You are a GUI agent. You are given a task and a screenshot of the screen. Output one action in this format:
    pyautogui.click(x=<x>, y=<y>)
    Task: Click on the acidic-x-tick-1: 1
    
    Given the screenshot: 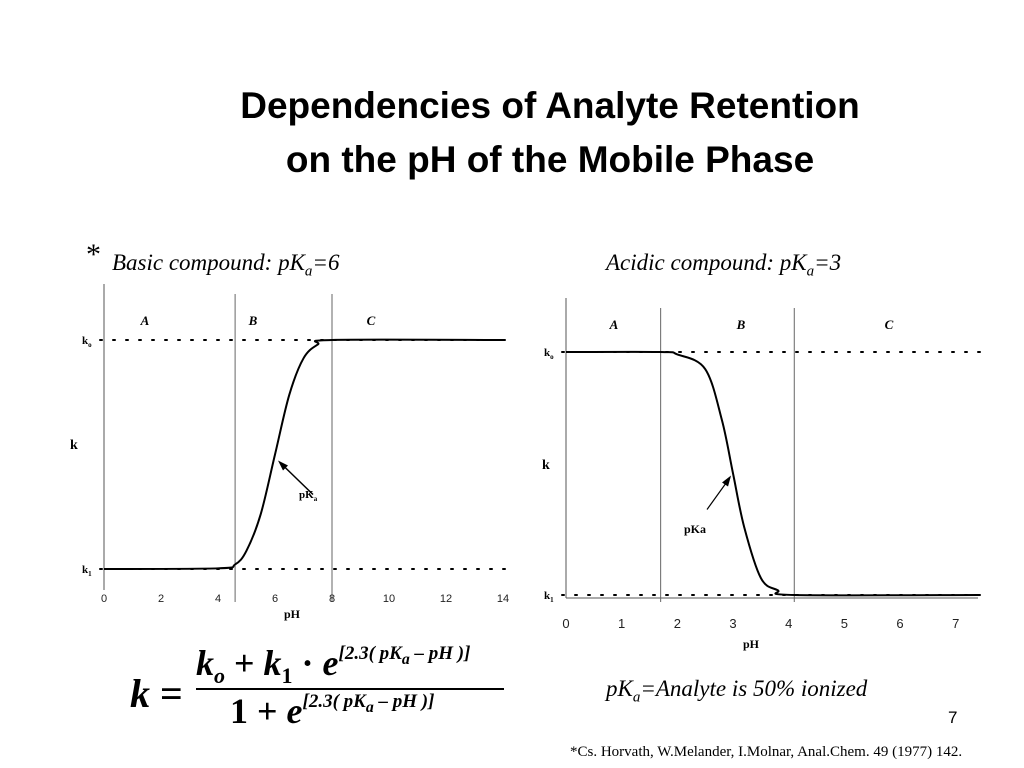 What is the action you would take?
    pyautogui.click(x=621, y=623)
    